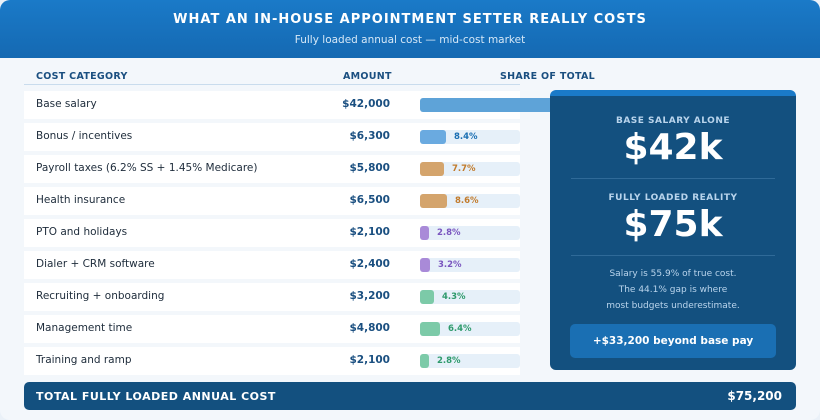  Describe the element at coordinates (84, 328) in the screenshot. I see `row-label: Management time` at that location.